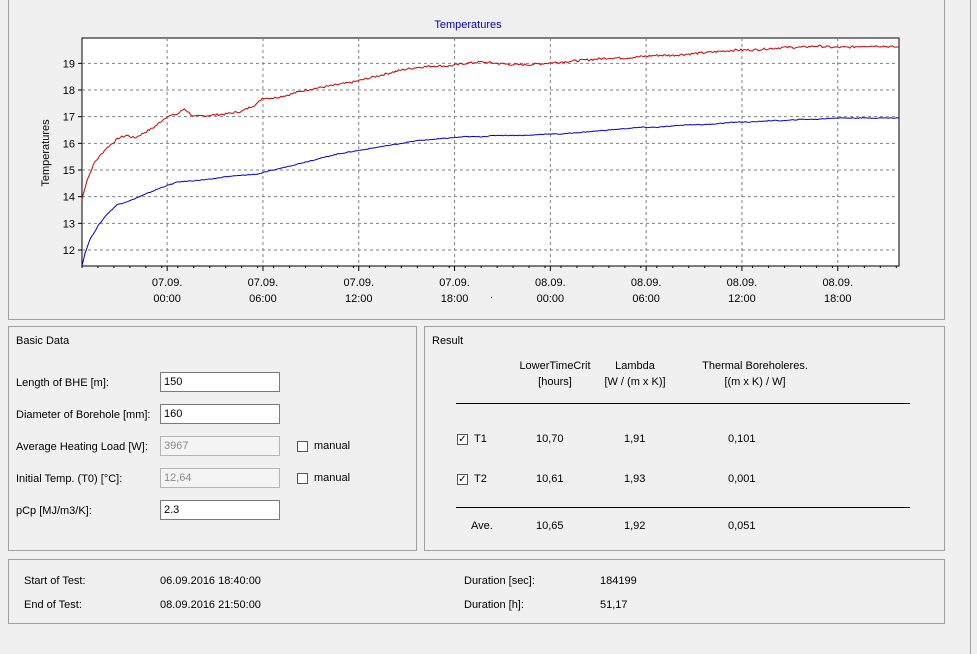  What do you see at coordinates (755, 366) in the screenshot?
I see `col-thermal-header: Thermal Boreholeres.` at bounding box center [755, 366].